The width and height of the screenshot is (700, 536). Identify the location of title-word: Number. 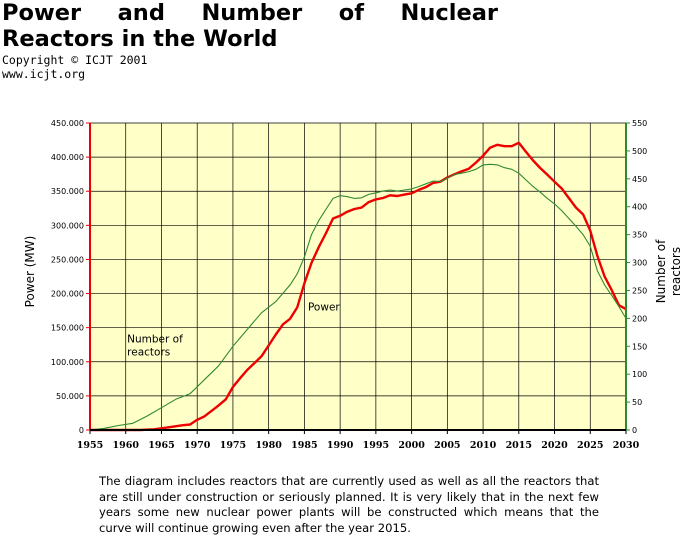
(252, 13).